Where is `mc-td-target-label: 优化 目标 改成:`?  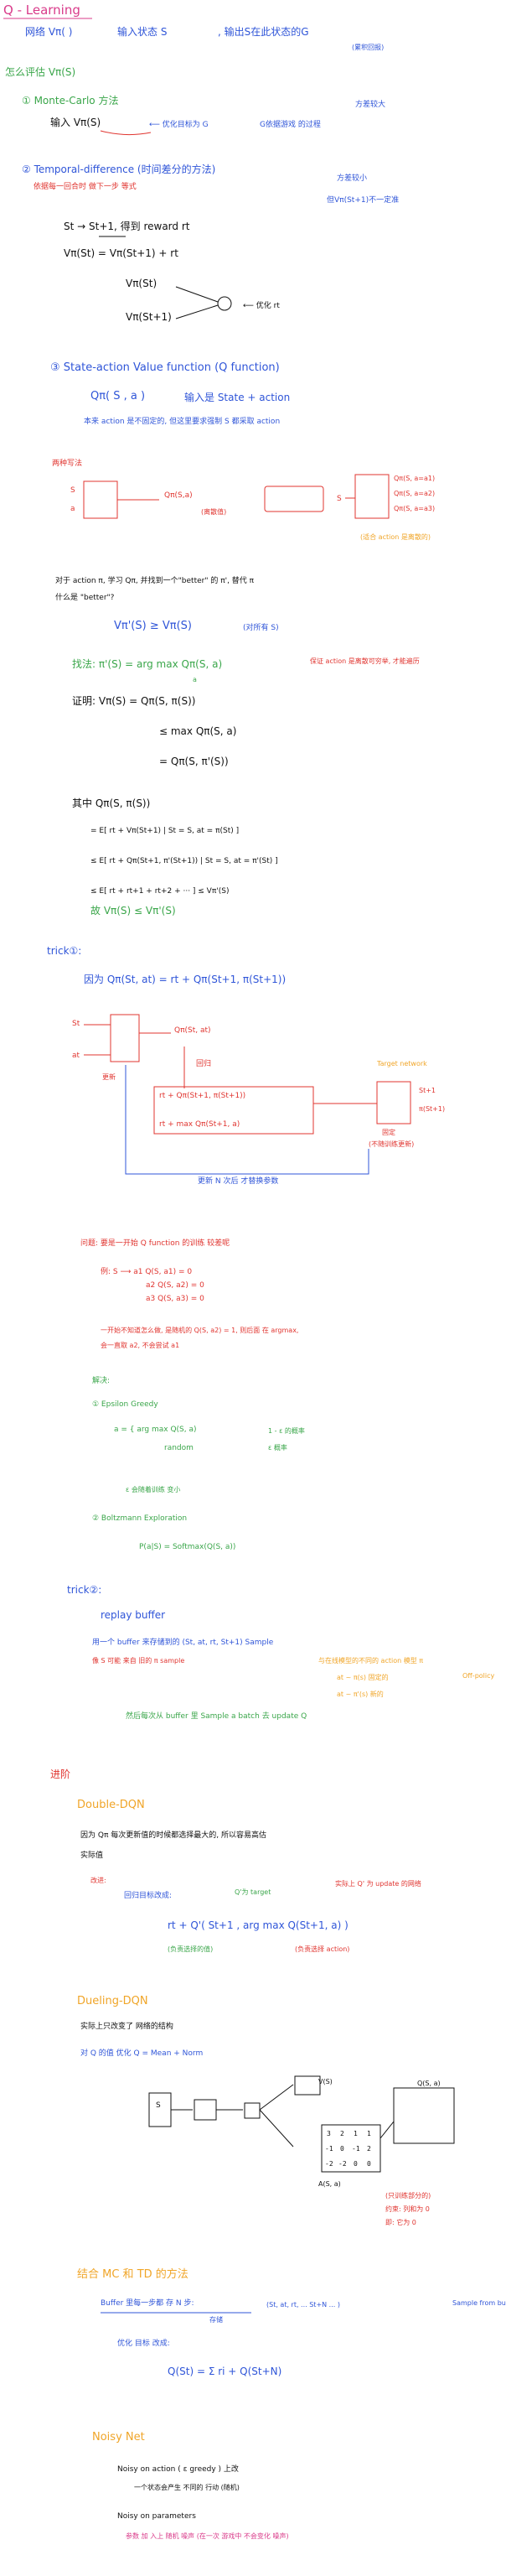 mc-td-target-label: 优化 目标 改成: is located at coordinates (143, 2344).